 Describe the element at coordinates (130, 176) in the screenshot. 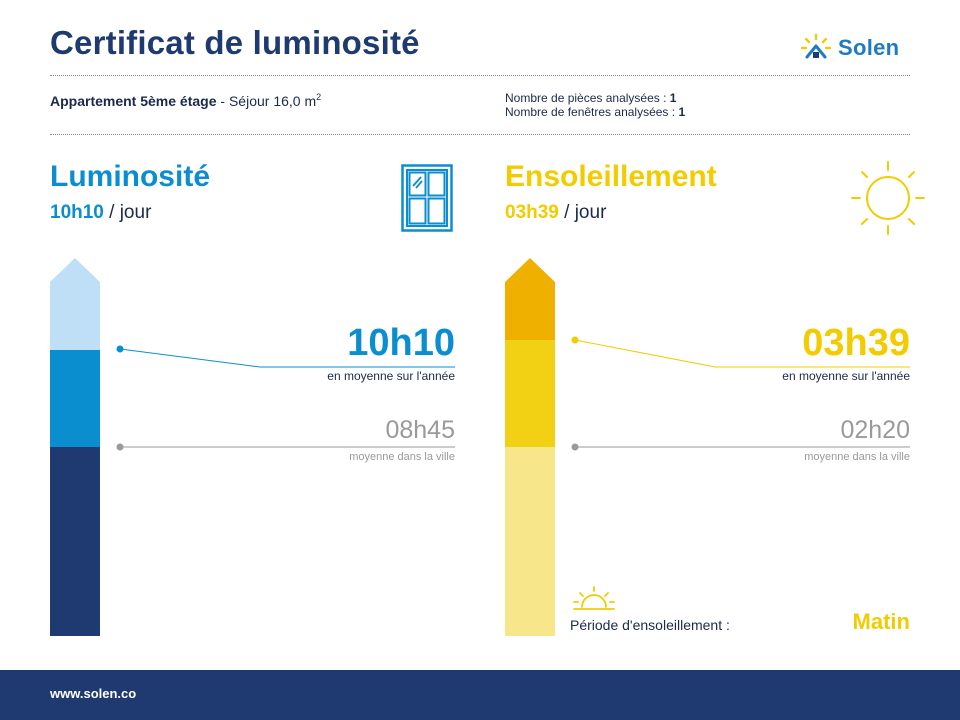

I see `luminosite-title: Luminosité` at that location.